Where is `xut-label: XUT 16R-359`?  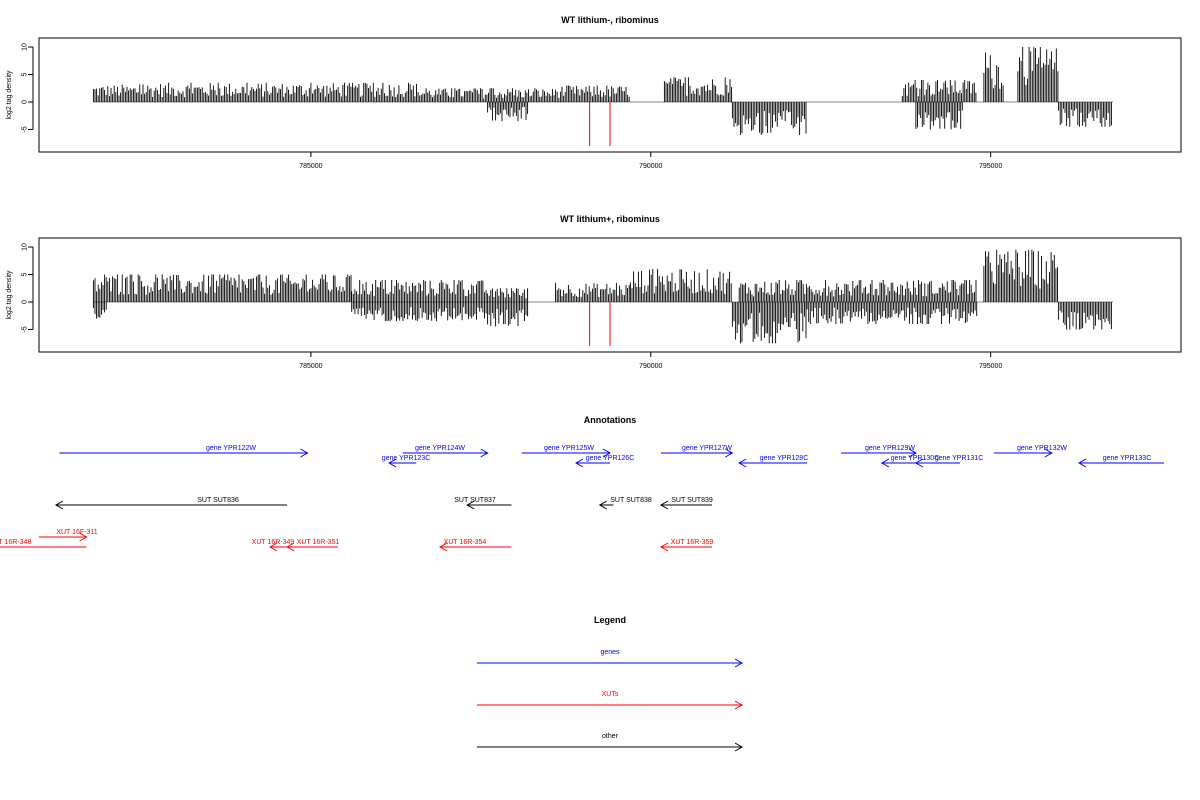
xut-label: XUT 16R-359 is located at coordinates (692, 542).